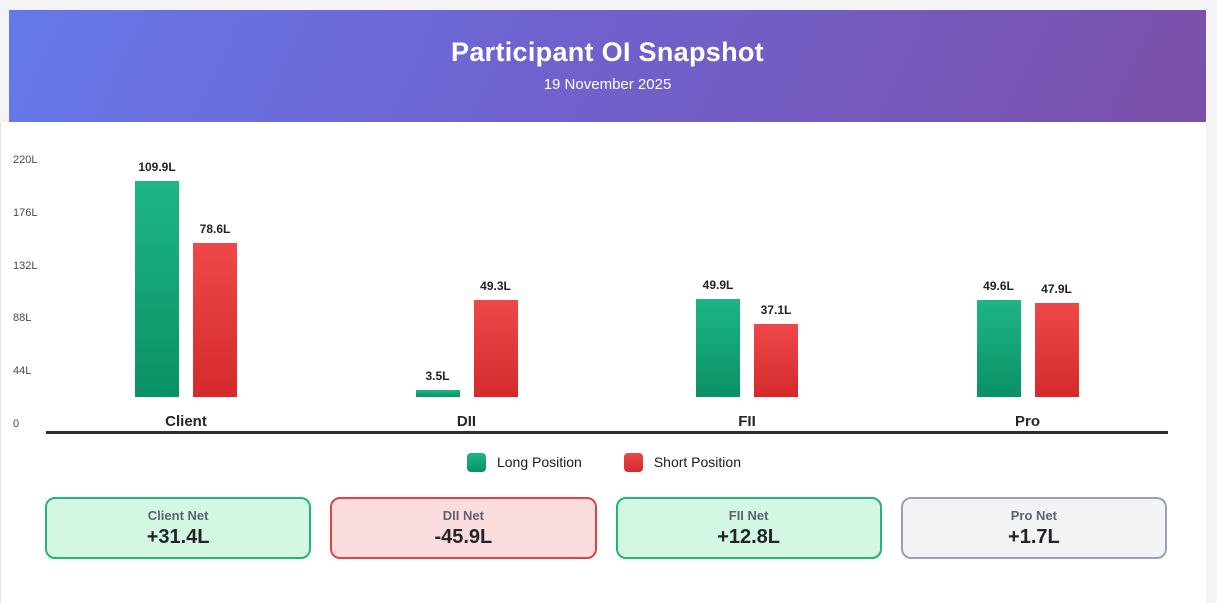 The width and height of the screenshot is (1217, 603). I want to click on y-axis-tick-label: 132L, so click(25, 265).